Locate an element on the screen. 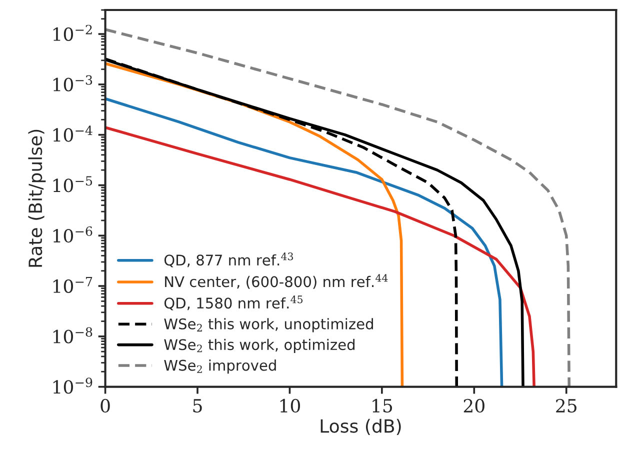 The height and width of the screenshot is (454, 623). x-axis-title: Loss (dB) is located at coordinates (360, 426).